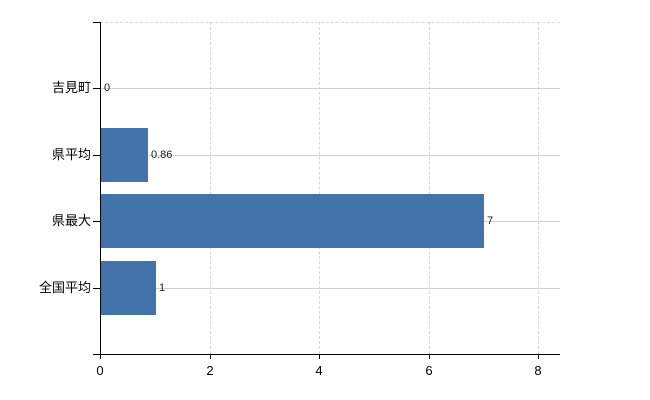  I want to click on x-axis-tick-label: 6, so click(429, 370).